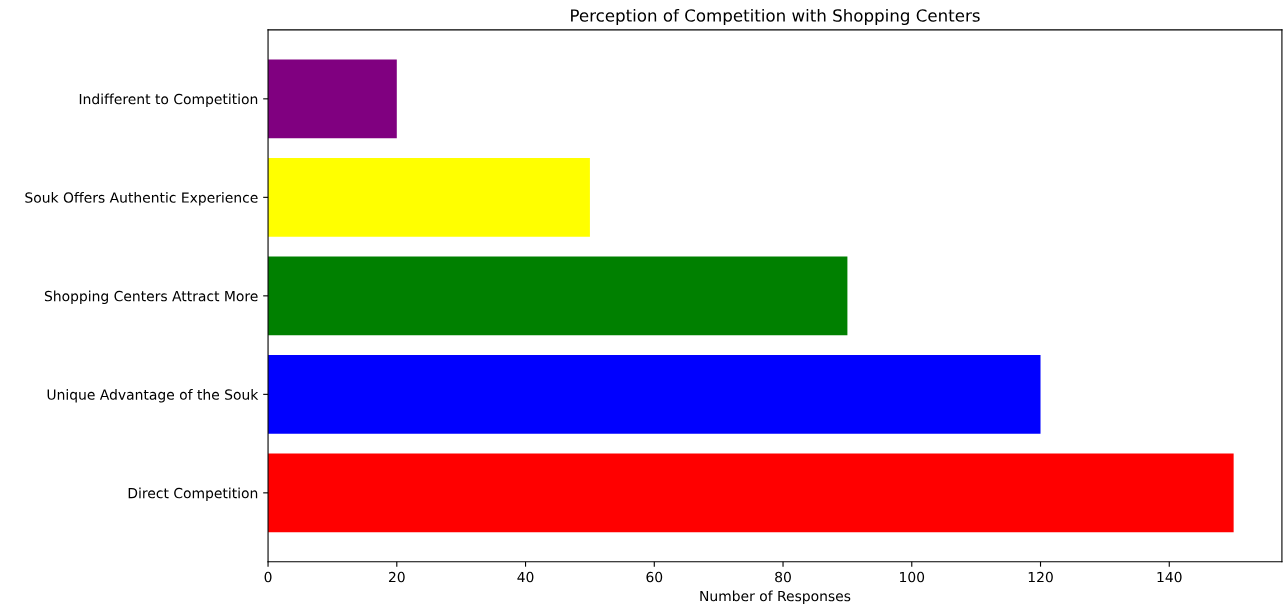 Image resolution: width=1285 pixels, height=610 pixels. What do you see at coordinates (775, 17) in the screenshot?
I see `chart-title: Perception of Competition with Shopping Centers` at bounding box center [775, 17].